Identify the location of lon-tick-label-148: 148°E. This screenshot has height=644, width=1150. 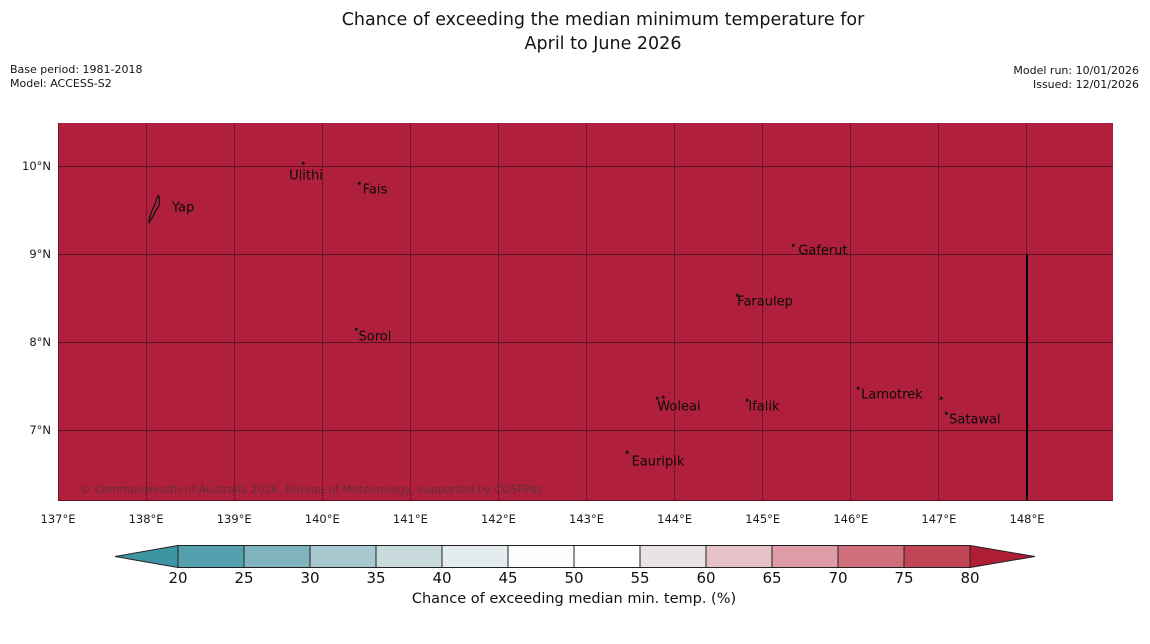
(1027, 519).